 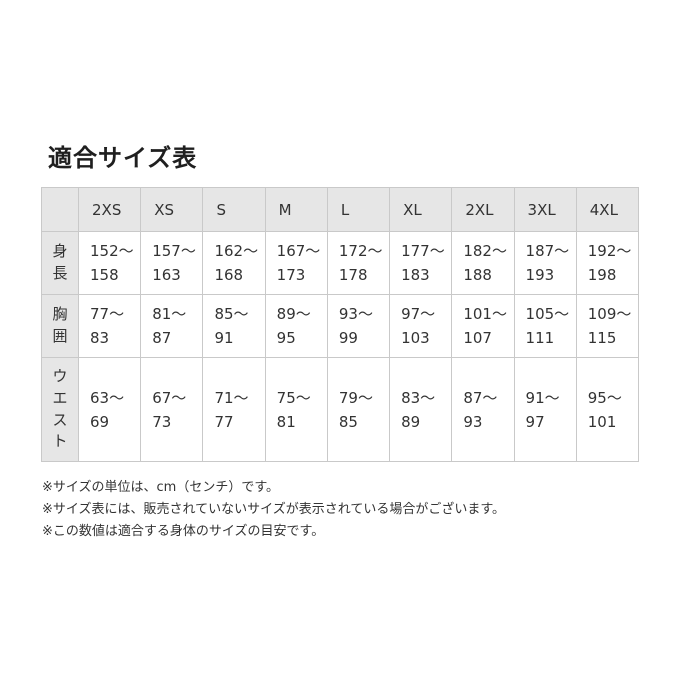 What do you see at coordinates (234, 209) in the screenshot?
I see `column-header-s: S` at bounding box center [234, 209].